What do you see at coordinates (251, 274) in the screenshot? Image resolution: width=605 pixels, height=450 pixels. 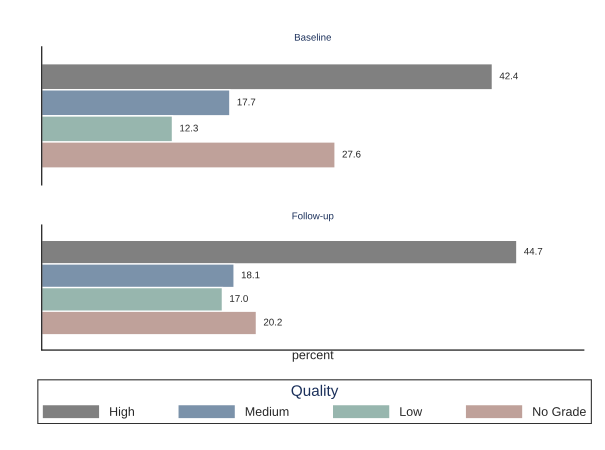 I see `data-label: 18.1` at bounding box center [251, 274].